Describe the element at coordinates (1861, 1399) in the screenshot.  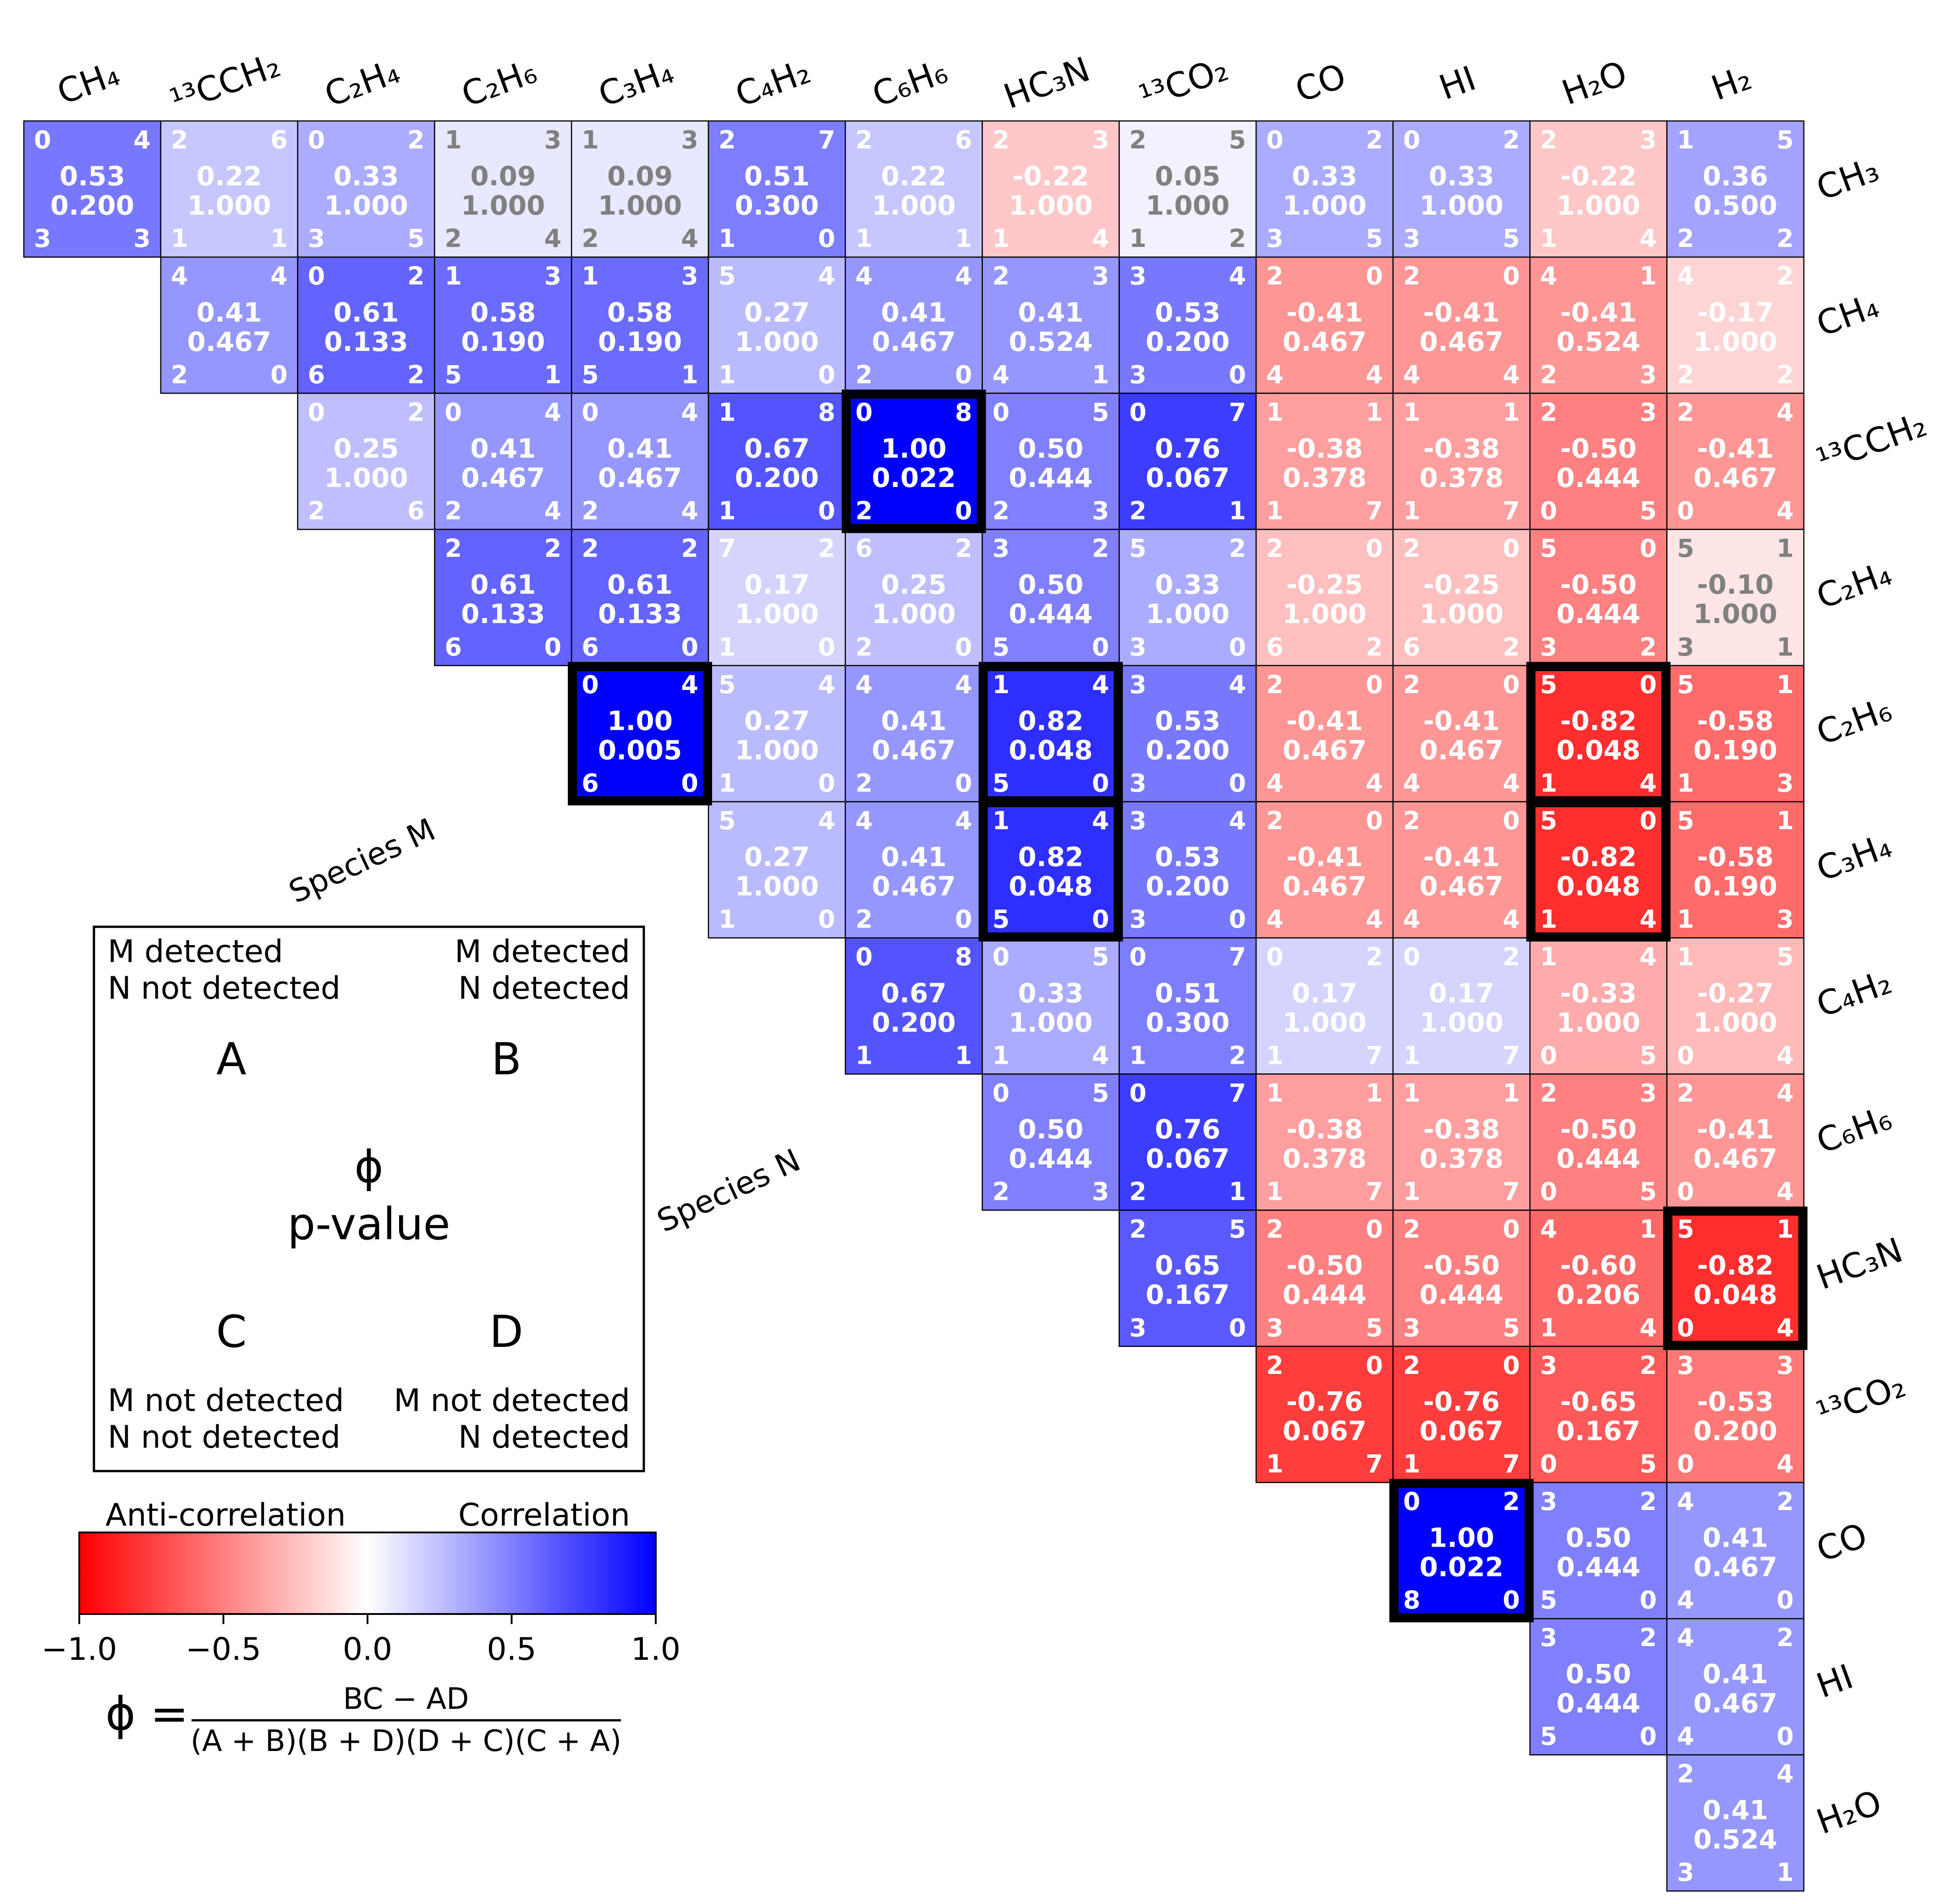
I see `row-label: ¹³CO₂` at that location.